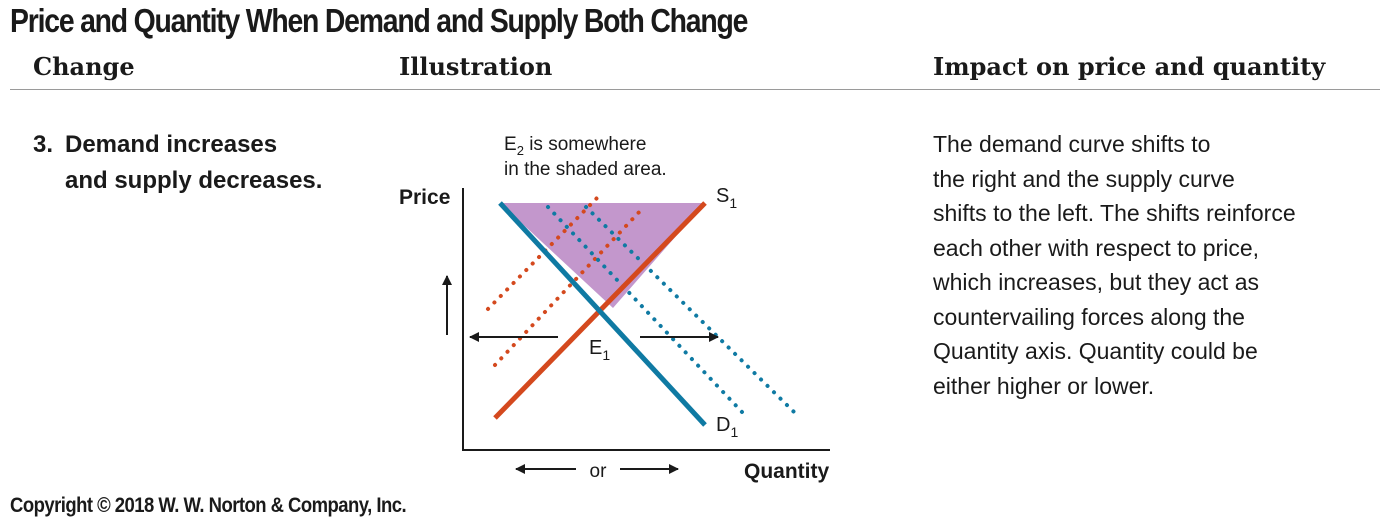 The image size is (1400, 523). What do you see at coordinates (695, 89) in the screenshot?
I see `header-divider` at bounding box center [695, 89].